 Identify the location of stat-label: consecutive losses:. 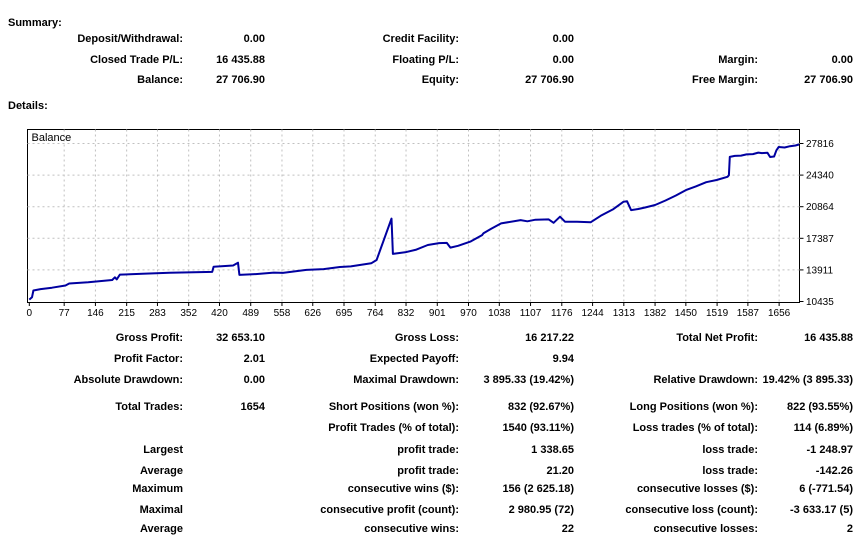
(705, 528).